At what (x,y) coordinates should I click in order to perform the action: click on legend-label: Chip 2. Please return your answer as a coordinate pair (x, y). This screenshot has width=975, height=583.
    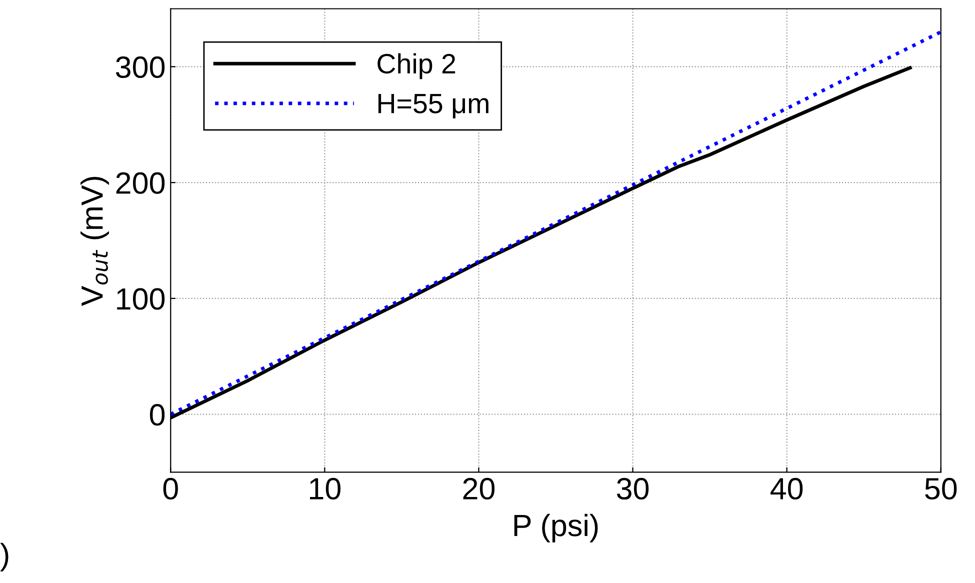
    Looking at the image, I should click on (417, 66).